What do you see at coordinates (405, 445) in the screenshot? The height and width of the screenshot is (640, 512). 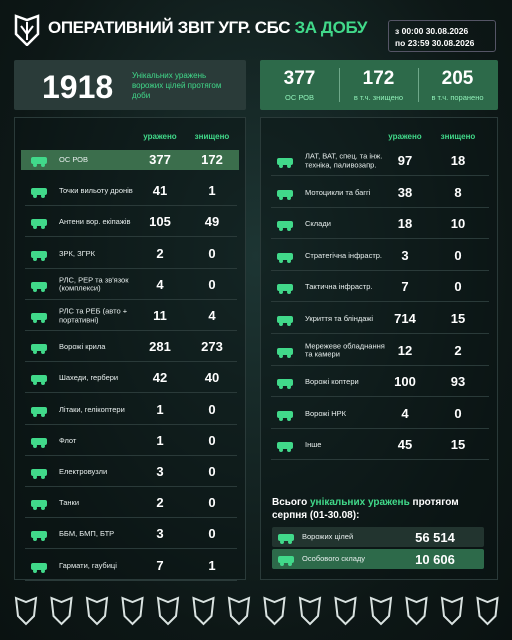 I see `row-hit: 45` at bounding box center [405, 445].